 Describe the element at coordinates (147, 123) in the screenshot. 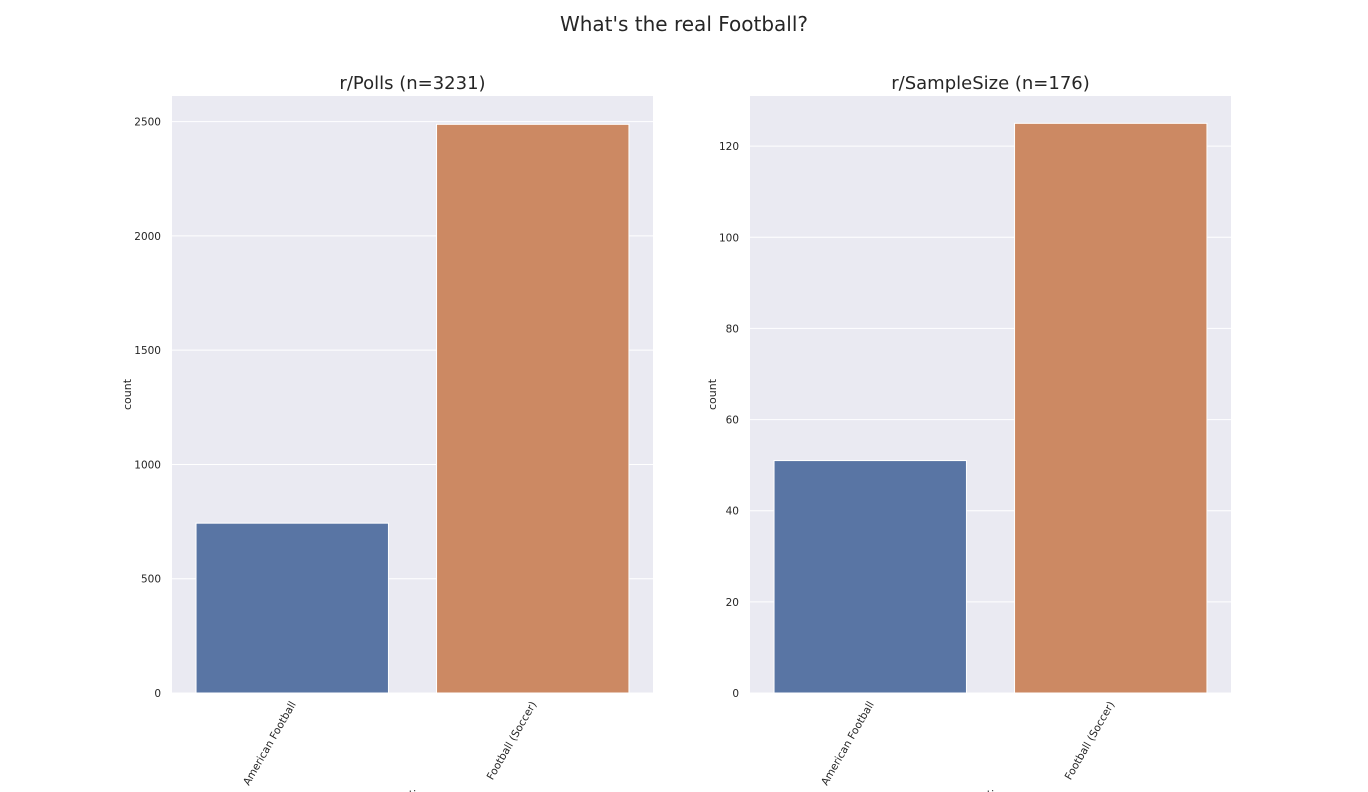

I see `y-tick-label: 2500` at that location.